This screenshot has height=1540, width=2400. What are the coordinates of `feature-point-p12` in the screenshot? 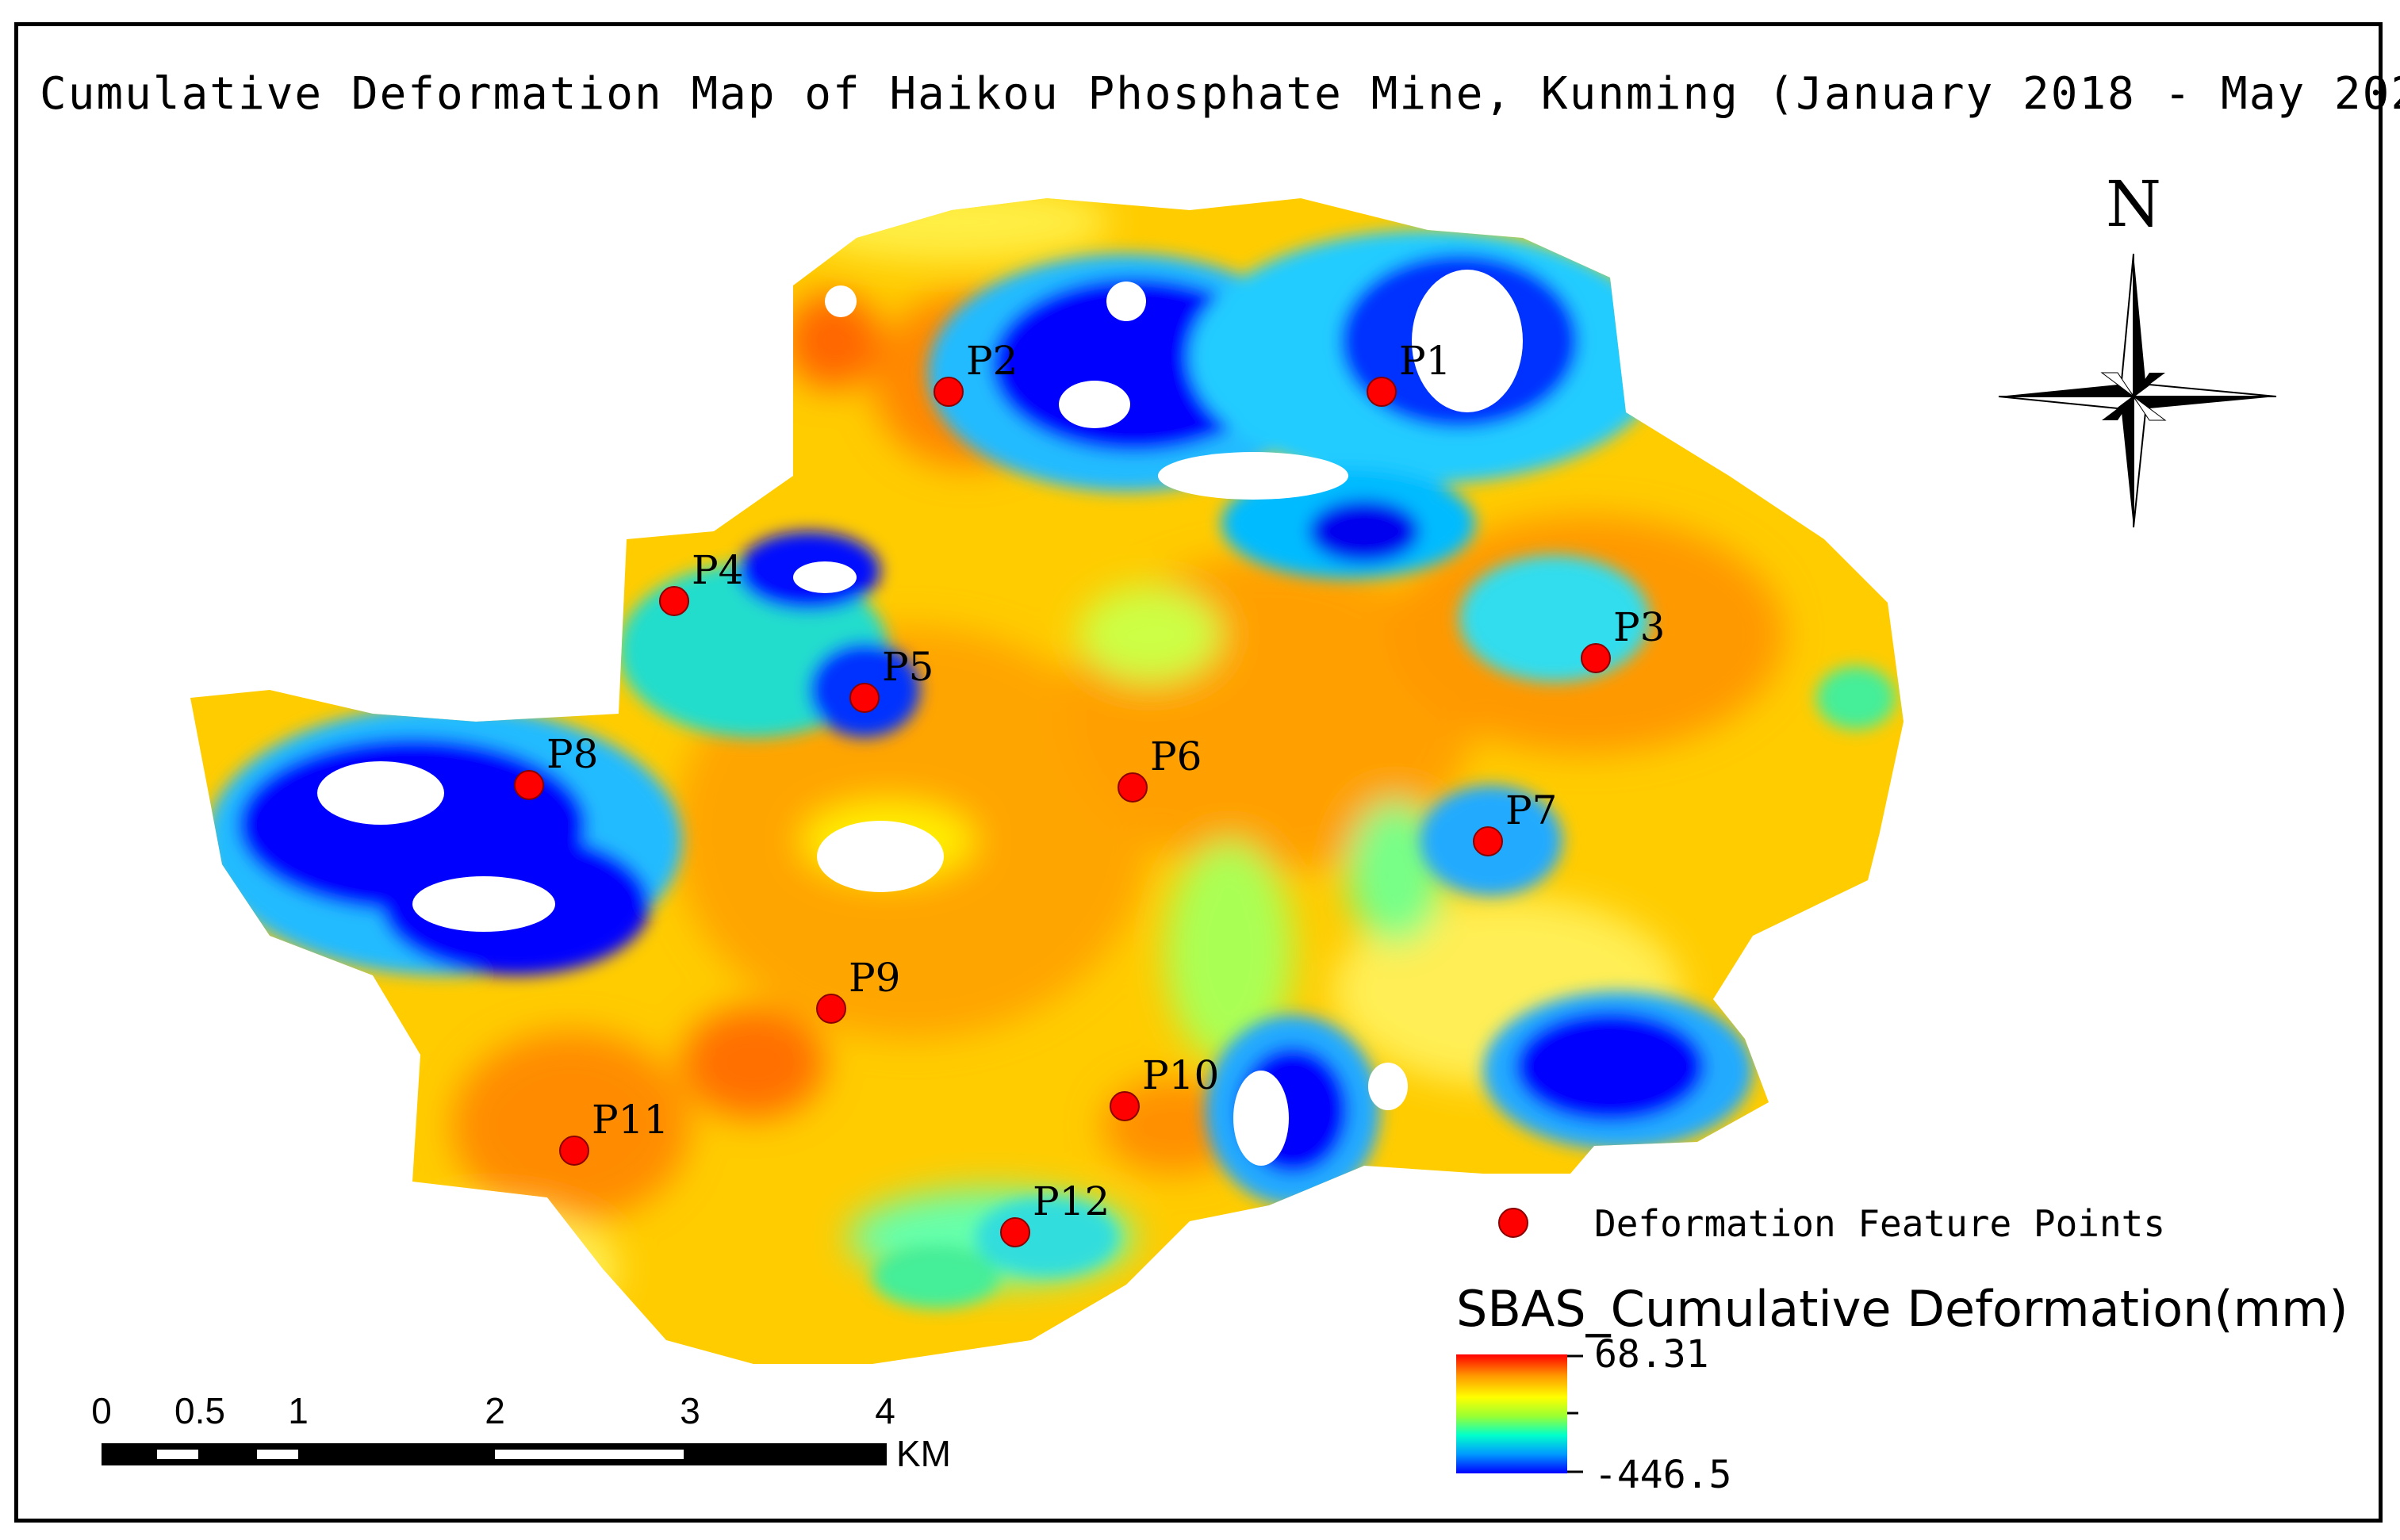 It's located at (1015, 1232).